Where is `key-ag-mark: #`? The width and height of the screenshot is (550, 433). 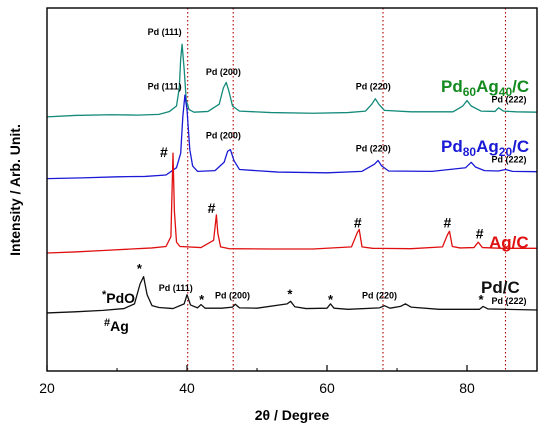 key-ag-mark: # is located at coordinates (107, 323).